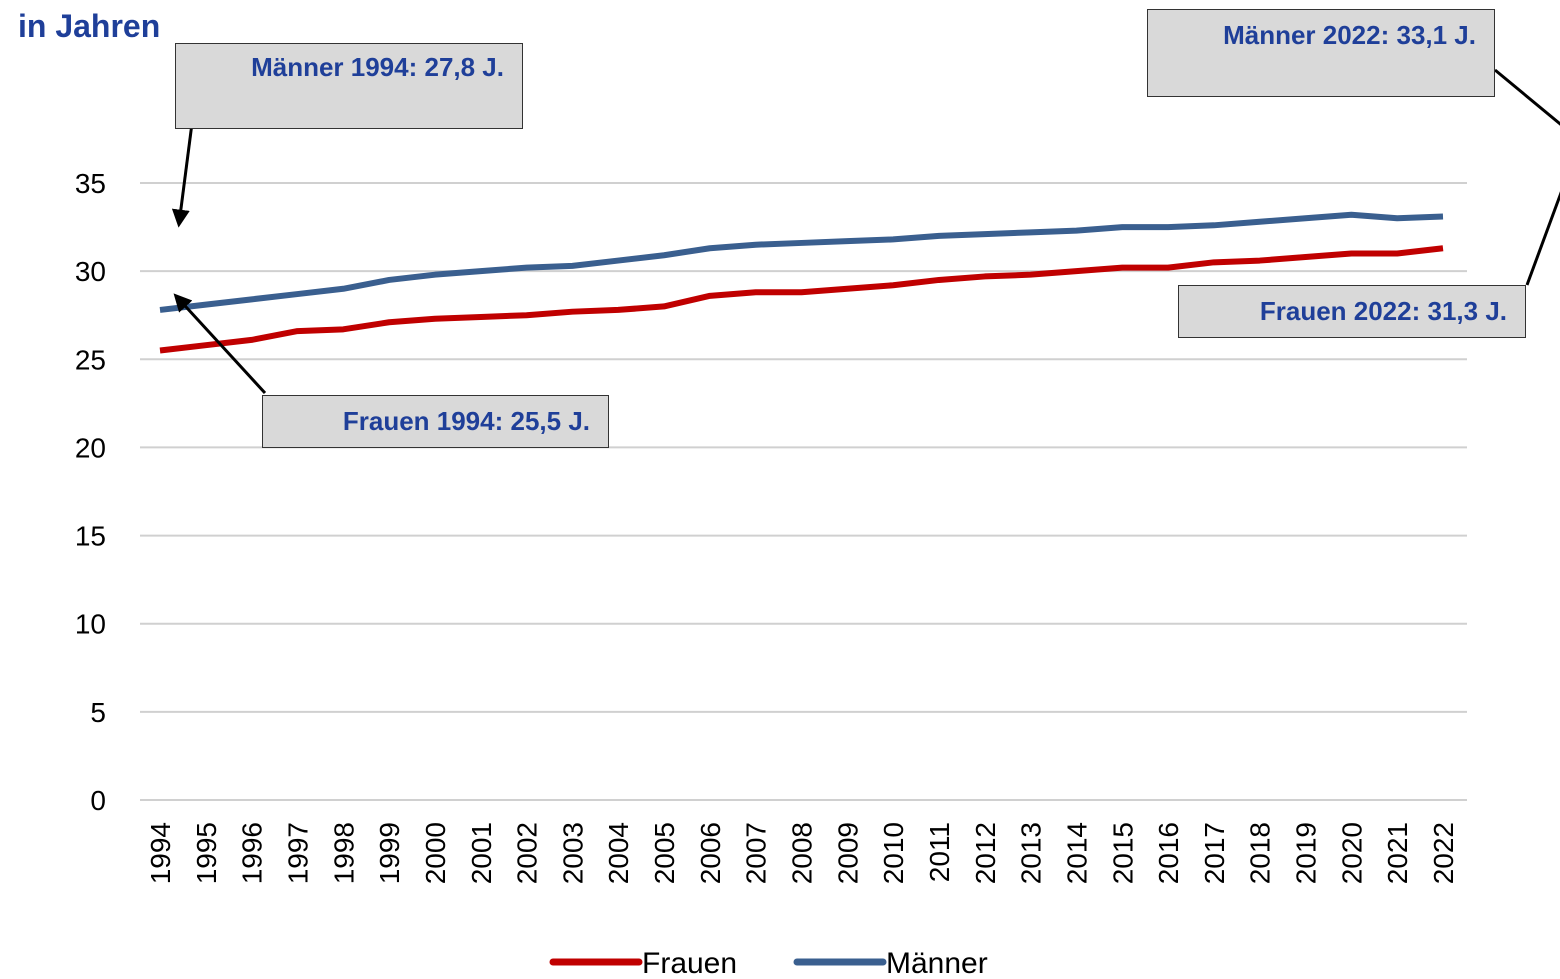 Image resolution: width=1560 pixels, height=979 pixels. What do you see at coordinates (90, 624) in the screenshot?
I see `y-tick-label: 10` at bounding box center [90, 624].